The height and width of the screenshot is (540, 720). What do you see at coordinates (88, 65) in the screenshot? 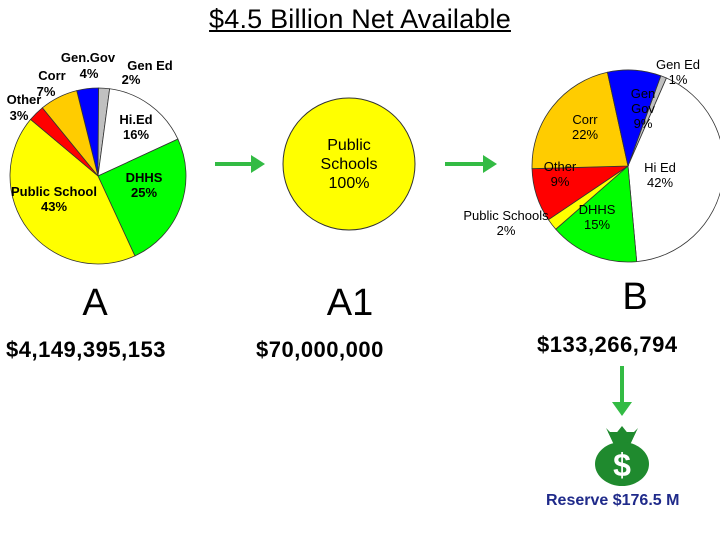
I see `pie-label-a-0: Gen.Gov 4%` at bounding box center [88, 65].